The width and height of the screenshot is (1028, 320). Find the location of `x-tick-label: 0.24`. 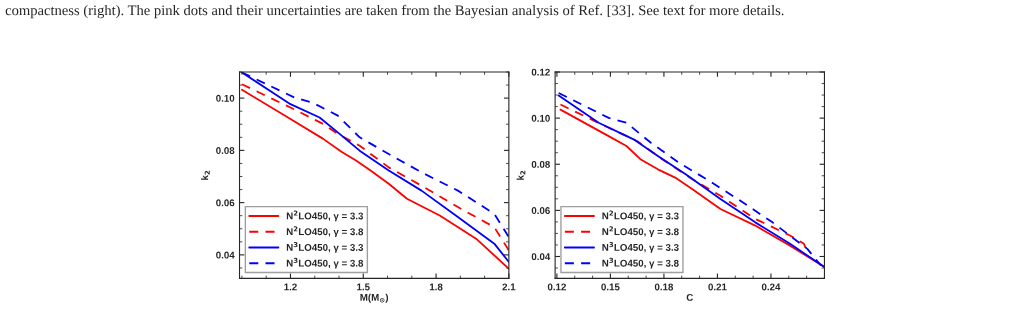

x-tick-label: 0.24 is located at coordinates (771, 287).